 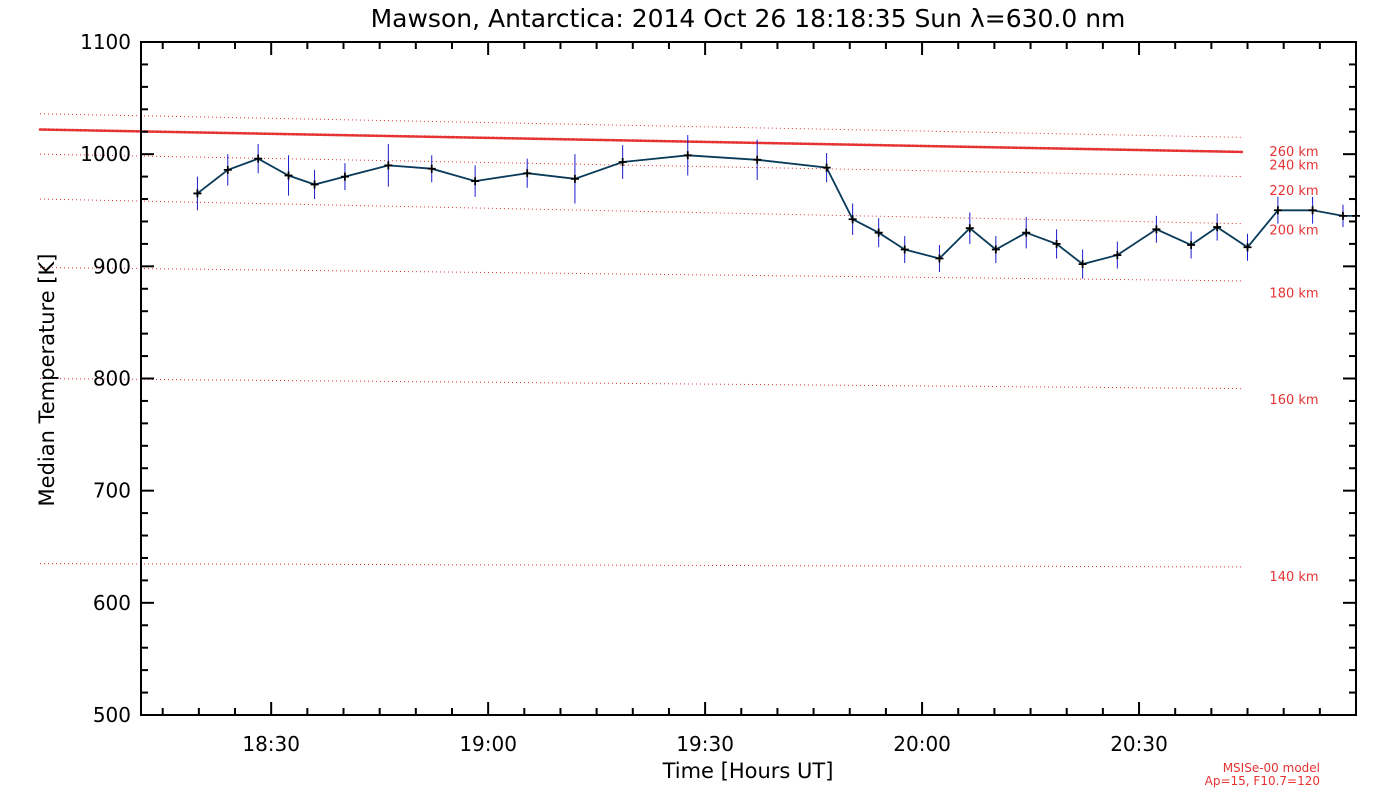 What do you see at coordinates (105, 154) in the screenshot?
I see `y-tick-label: 1000` at bounding box center [105, 154].